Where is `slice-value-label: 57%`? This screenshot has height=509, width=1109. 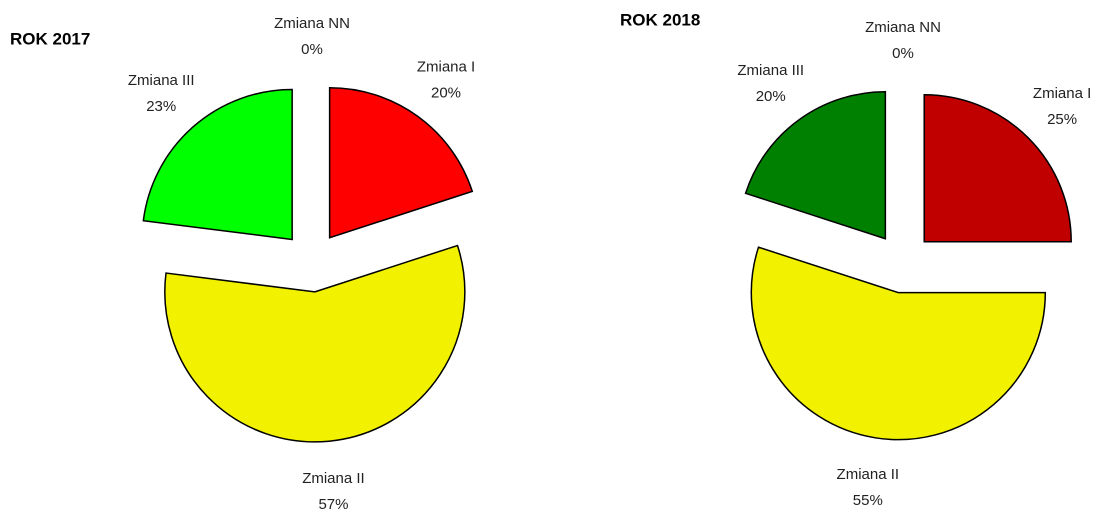
slice-value-label: 57% is located at coordinates (333, 502).